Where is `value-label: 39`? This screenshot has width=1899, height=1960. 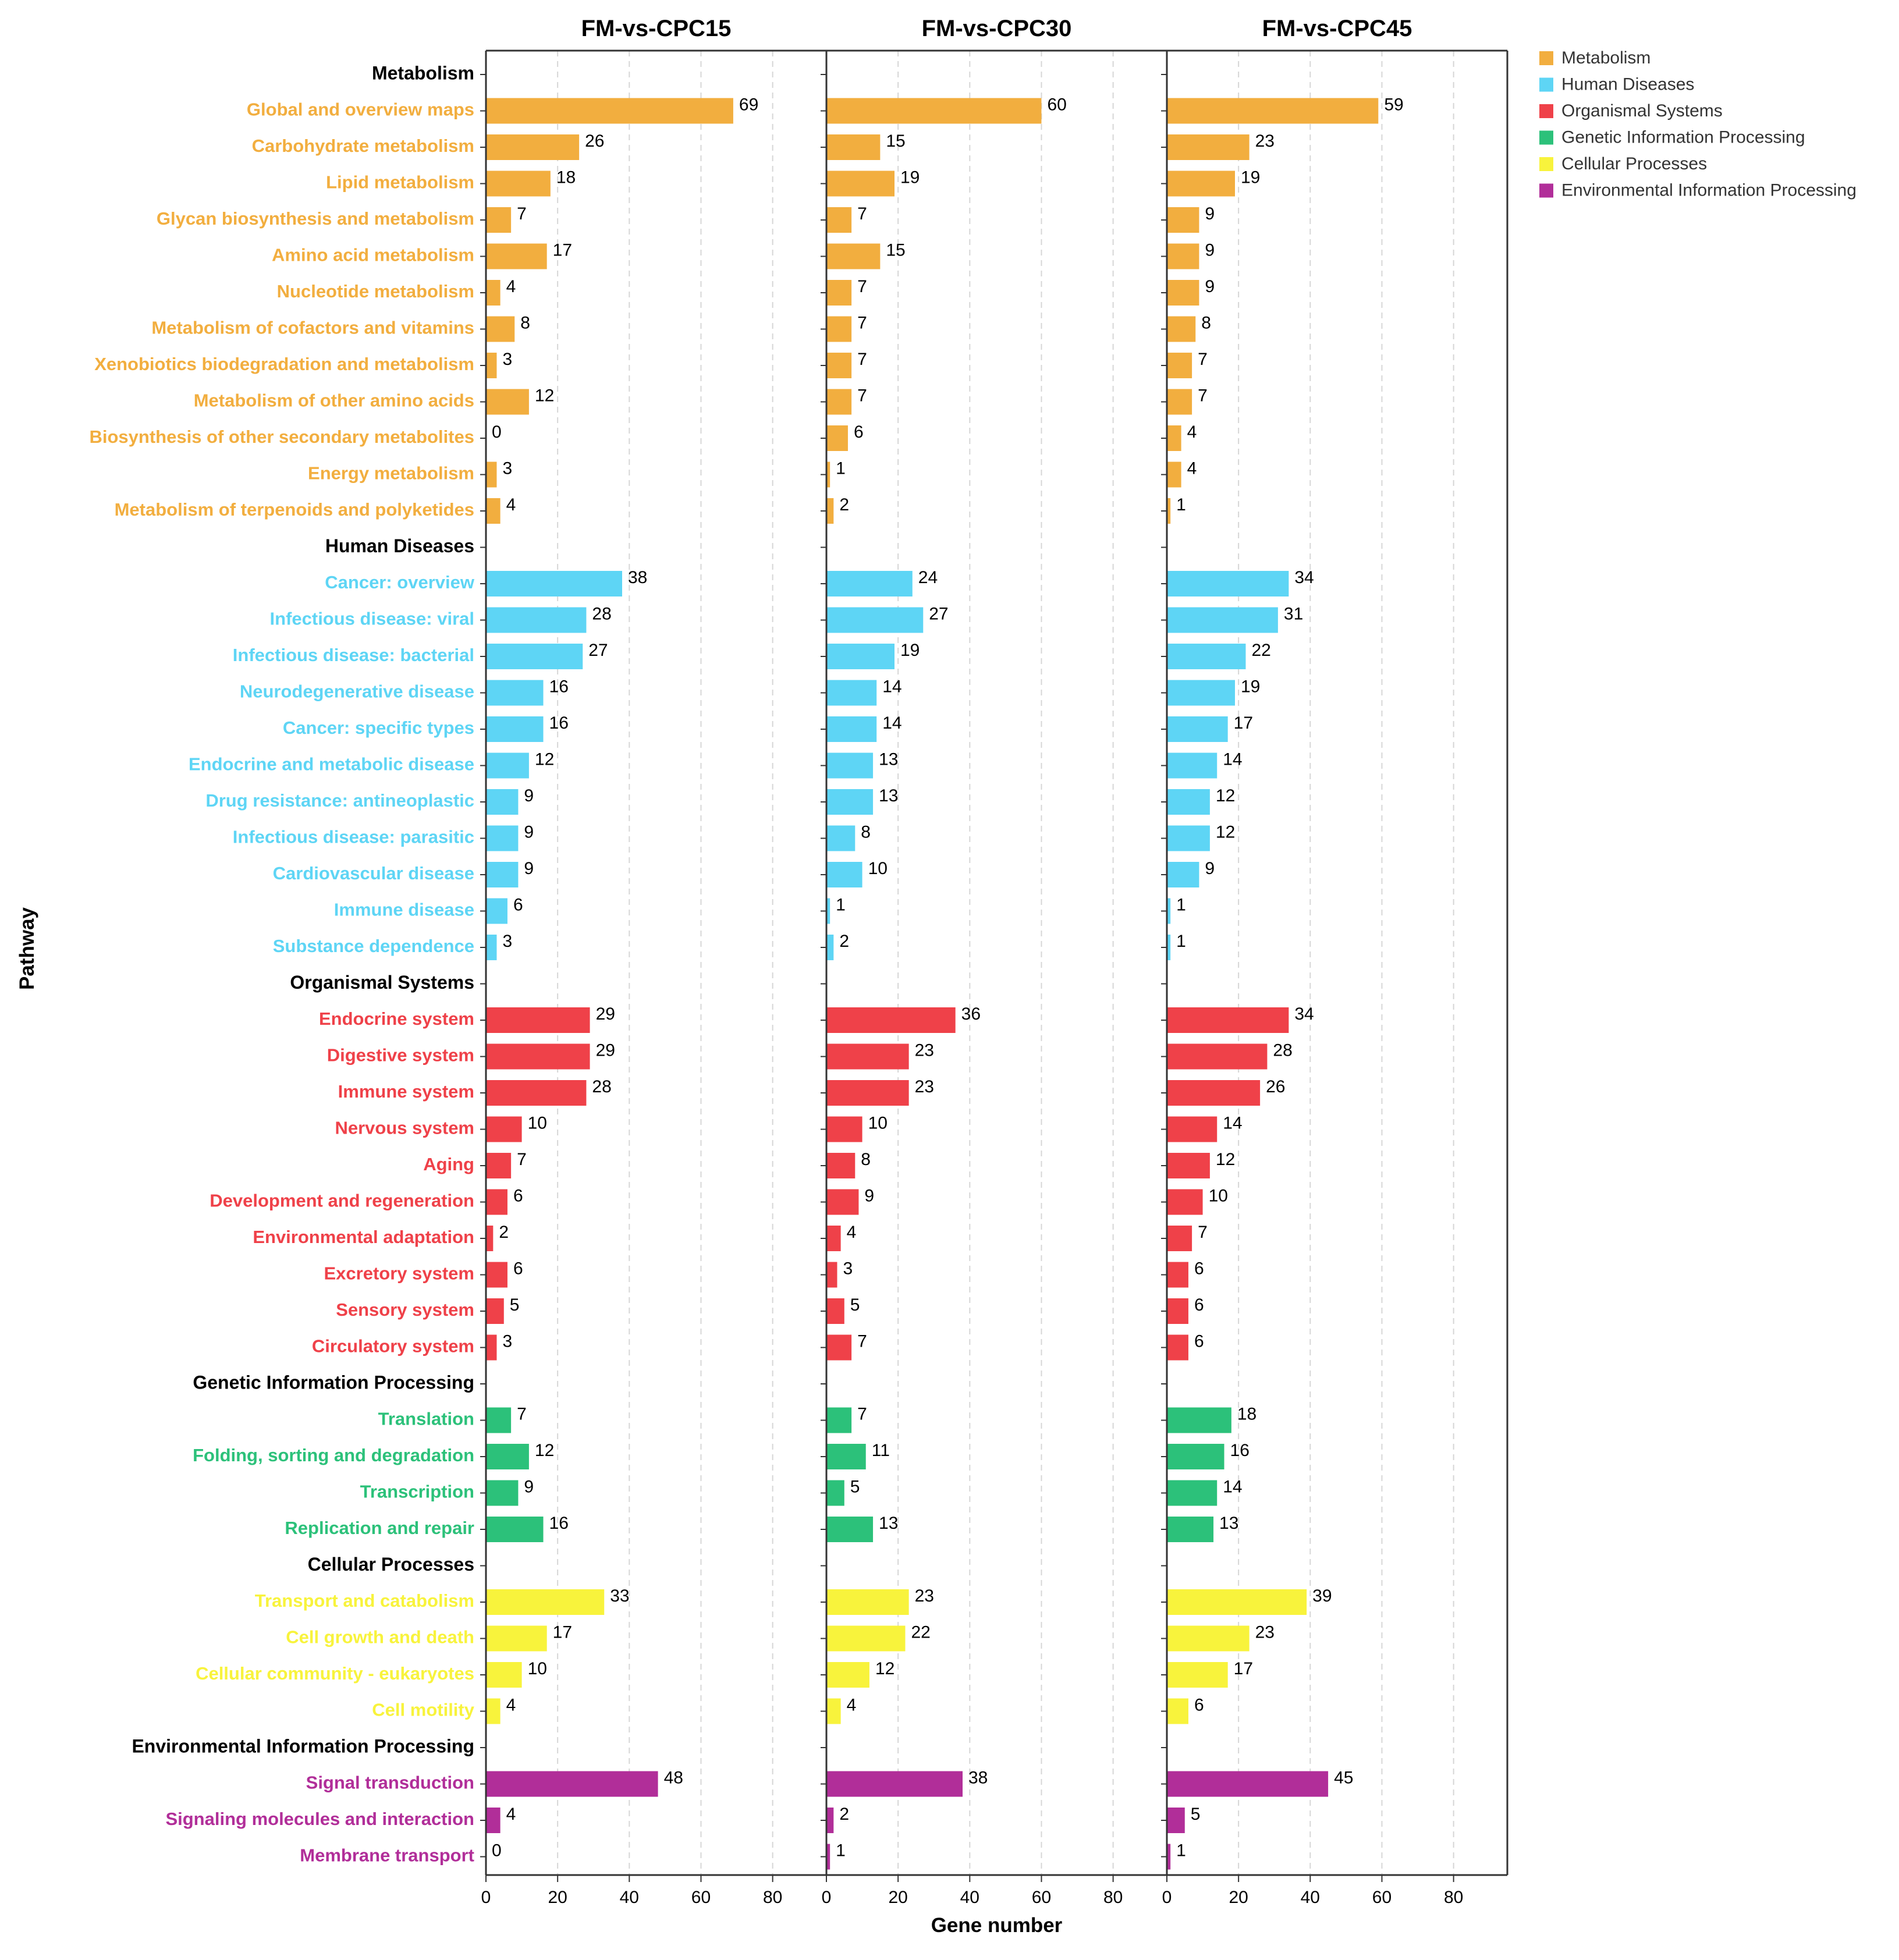 value-label: 39 is located at coordinates (1322, 1596).